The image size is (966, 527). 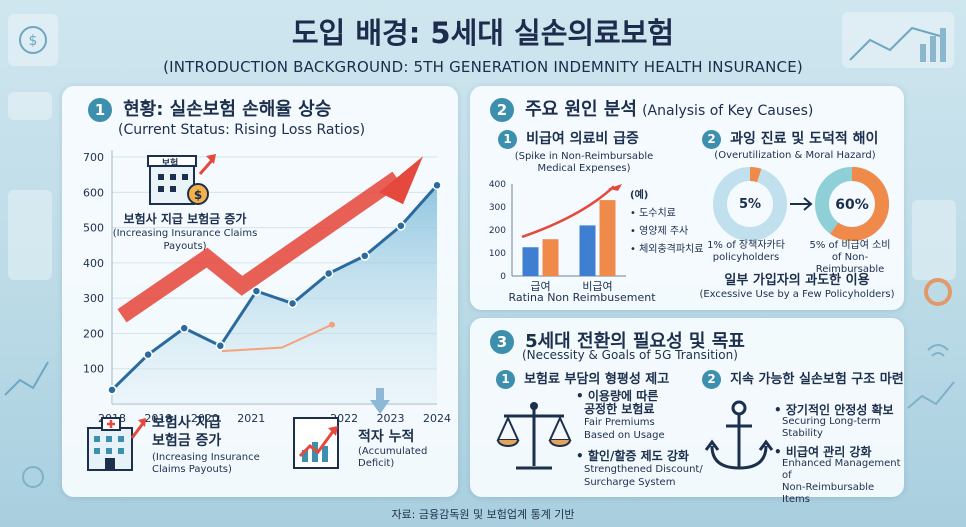 What do you see at coordinates (582, 297) in the screenshot?
I see `cause1-x-caption: Ratina Non Reimbusement` at bounding box center [582, 297].